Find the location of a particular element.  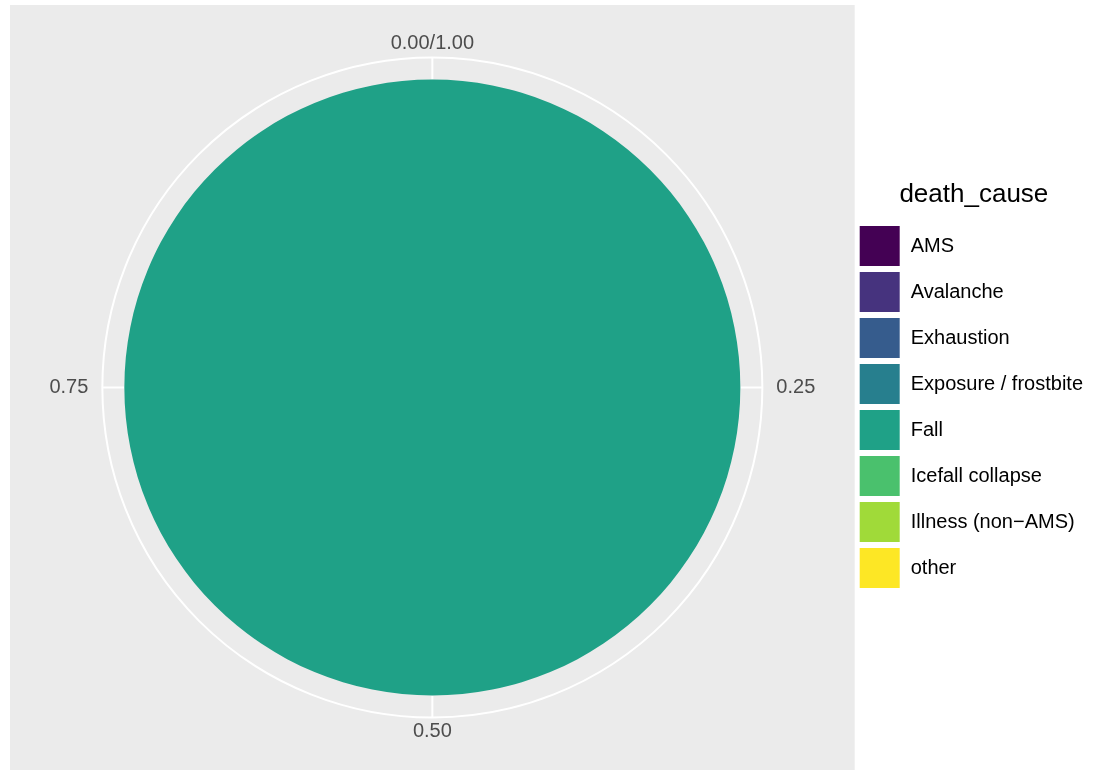

text: 0.25 is located at coordinates (796, 386).